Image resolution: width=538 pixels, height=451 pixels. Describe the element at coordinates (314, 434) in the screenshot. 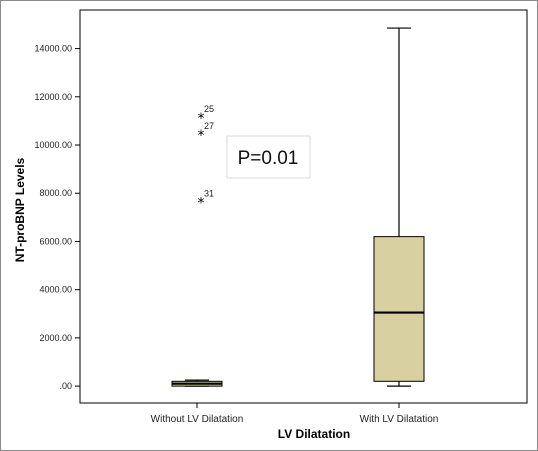

I see `x-axis-title: LV Dilatation` at that location.